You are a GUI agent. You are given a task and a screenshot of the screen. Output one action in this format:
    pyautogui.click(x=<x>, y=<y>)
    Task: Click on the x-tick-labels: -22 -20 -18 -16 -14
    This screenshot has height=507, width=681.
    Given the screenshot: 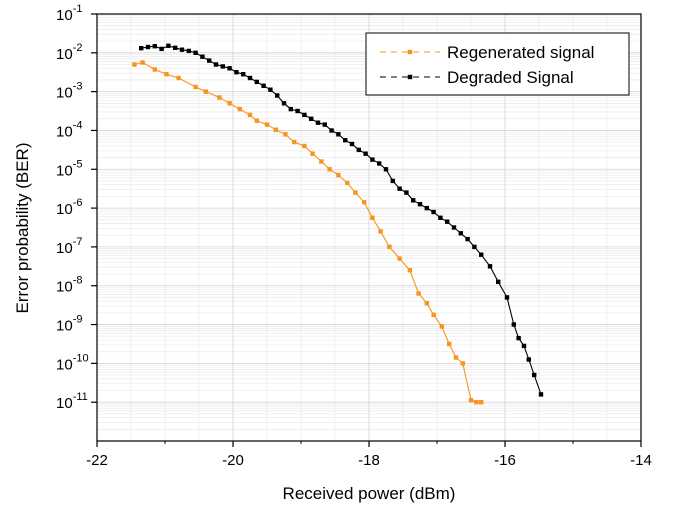 What is the action you would take?
    pyautogui.click(x=369, y=460)
    